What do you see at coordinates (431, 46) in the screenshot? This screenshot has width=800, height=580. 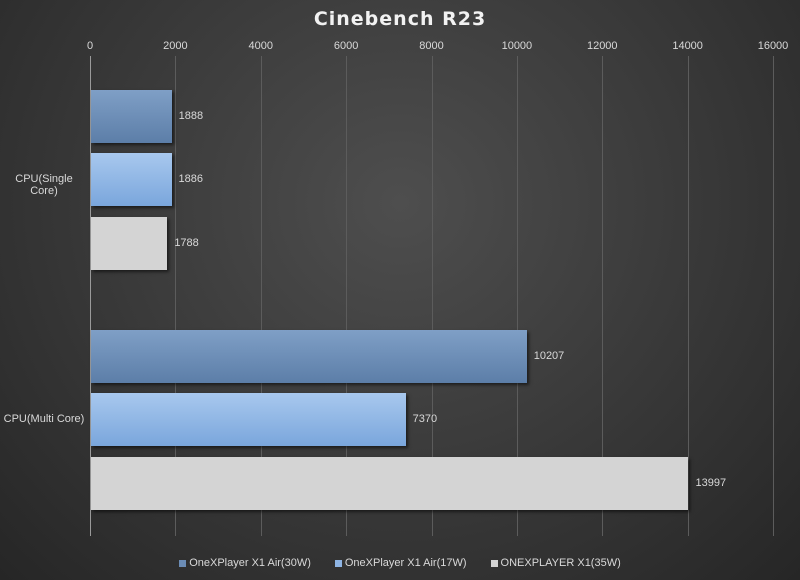 I see `x-tick-label: 8000` at bounding box center [431, 46].